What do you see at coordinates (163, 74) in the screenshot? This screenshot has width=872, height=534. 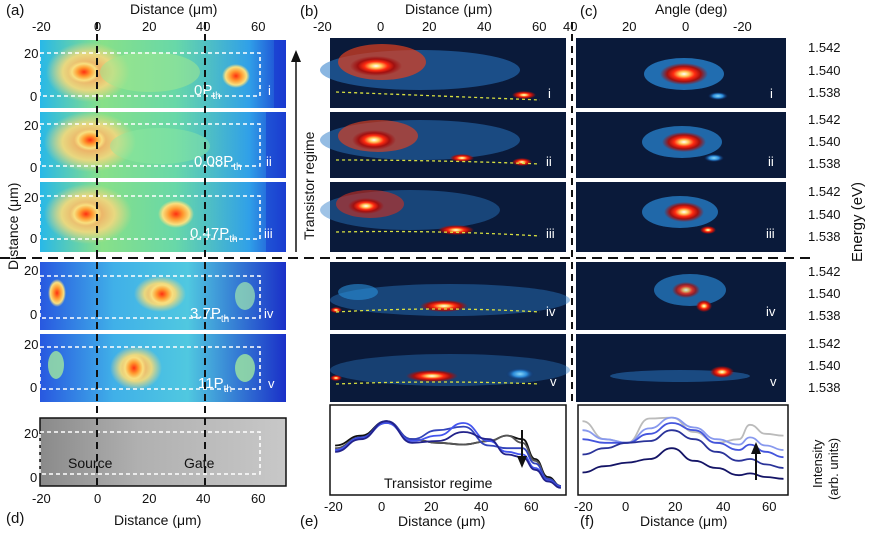 I see `a-image-row-i` at bounding box center [163, 74].